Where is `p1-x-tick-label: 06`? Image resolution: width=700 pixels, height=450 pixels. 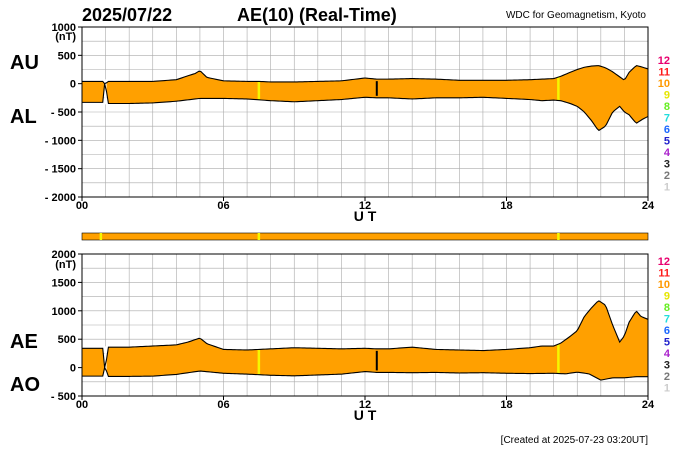
p1-x-tick-label: 06 is located at coordinates (223, 206).